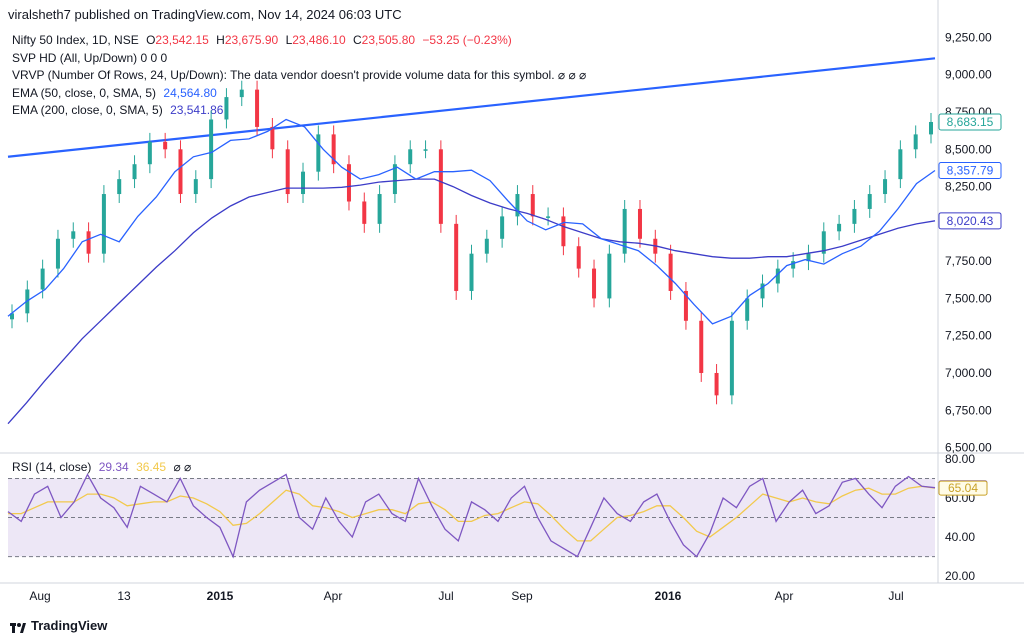 This screenshot has width=1024, height=642. Describe the element at coordinates (960, 537) in the screenshot. I see `rsi-tick-label: 40.00` at that location.